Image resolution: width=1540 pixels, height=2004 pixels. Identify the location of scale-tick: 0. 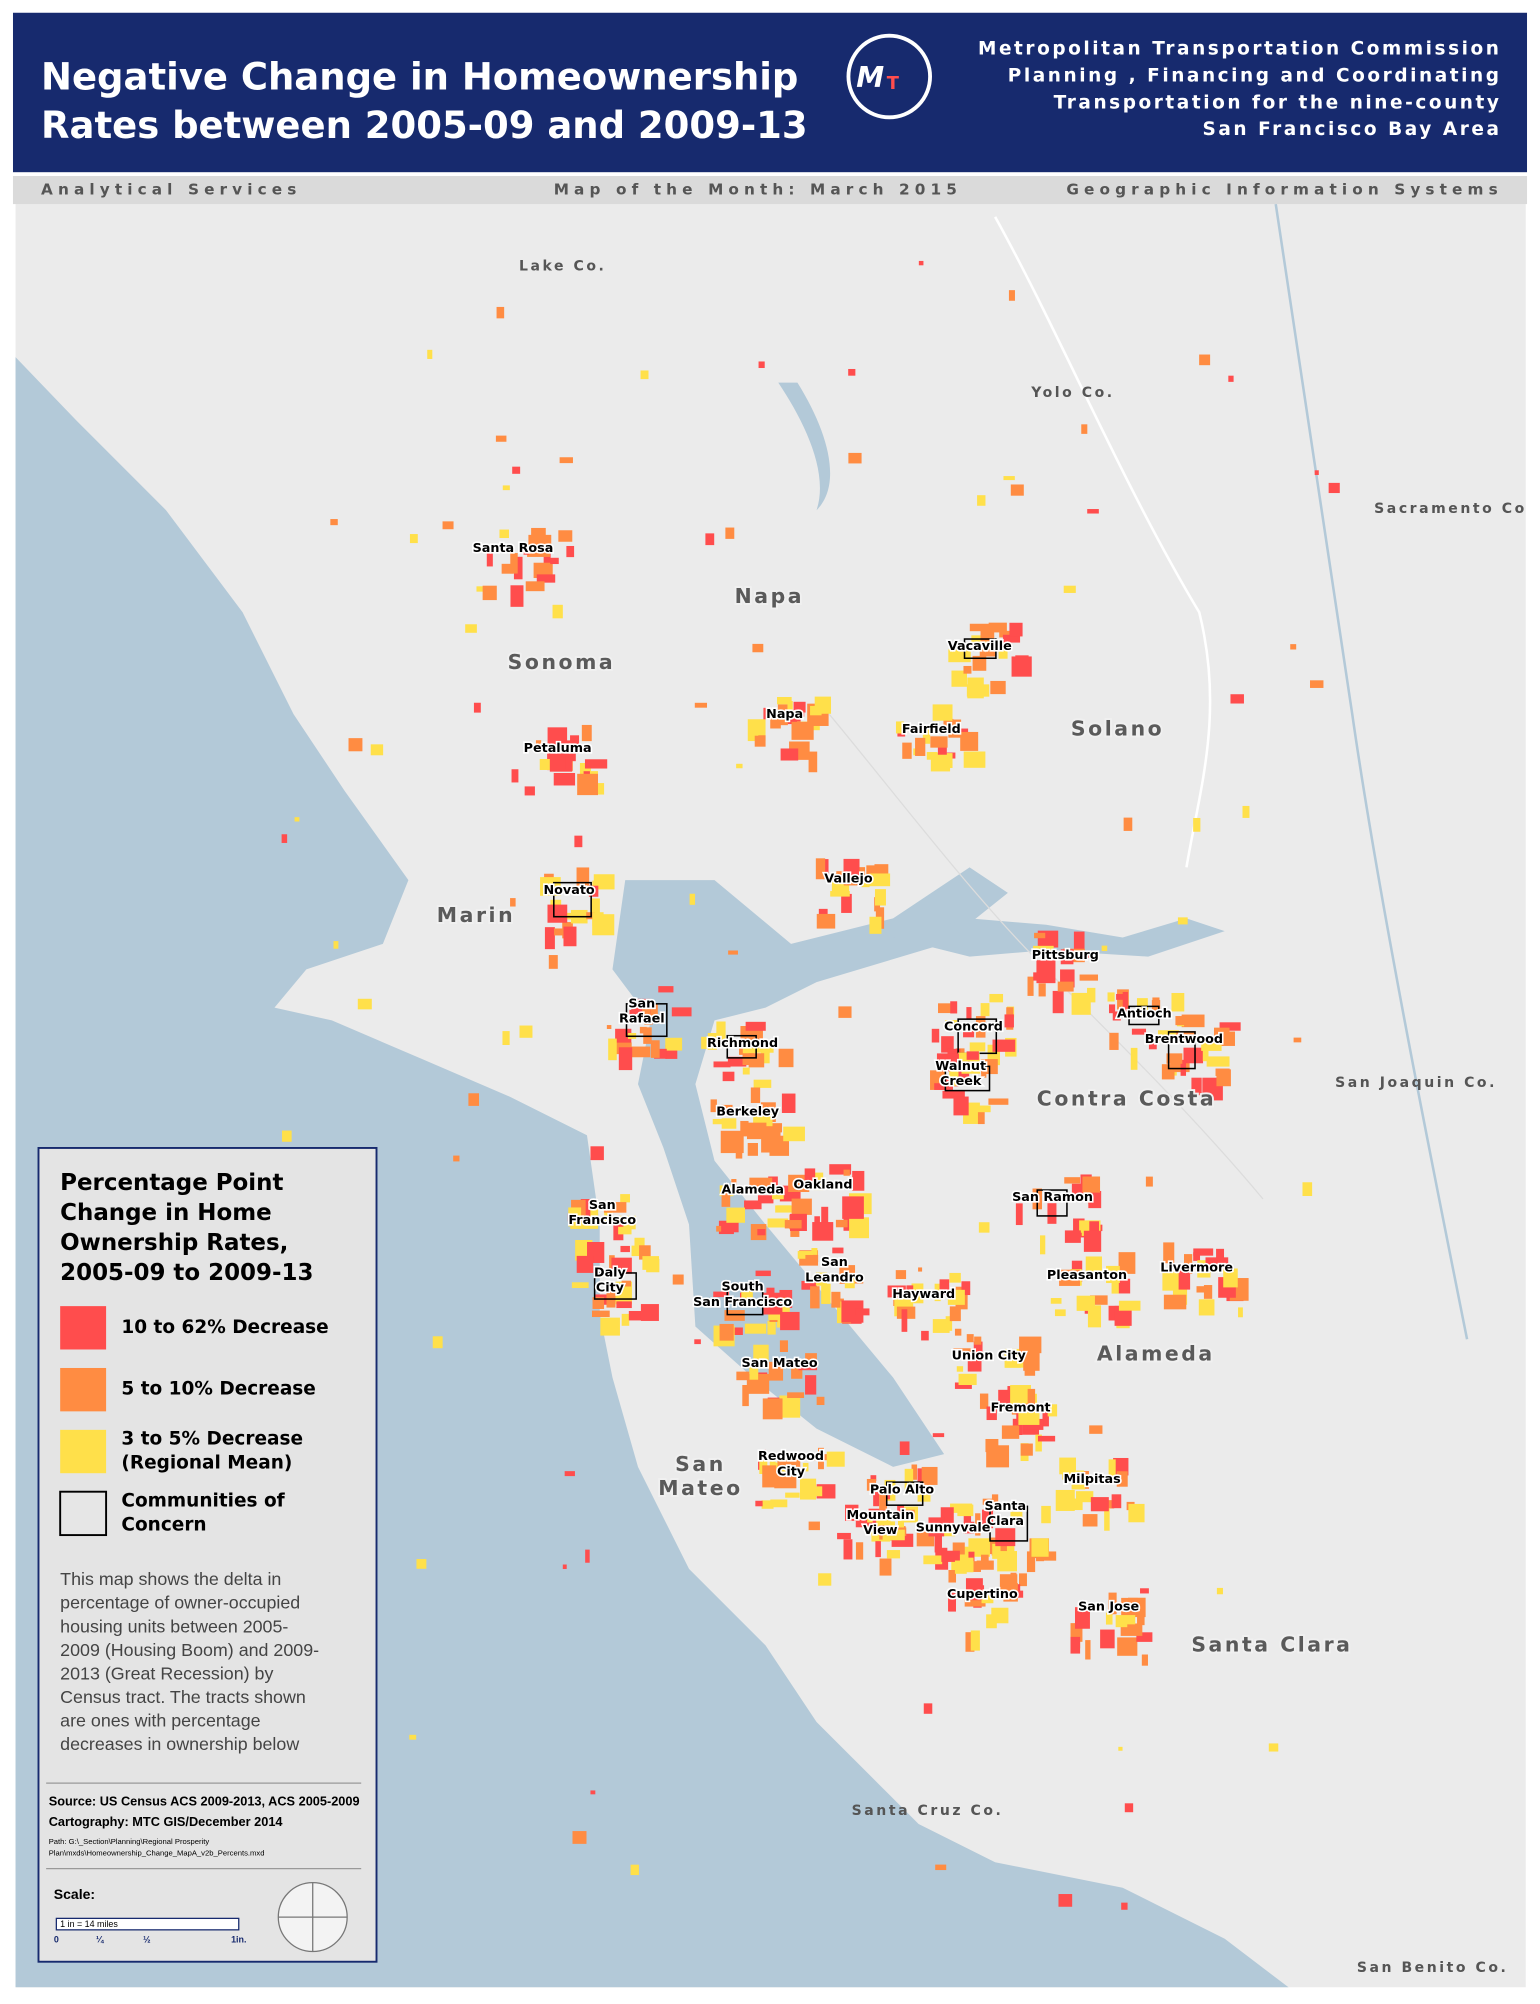
(56, 1939).